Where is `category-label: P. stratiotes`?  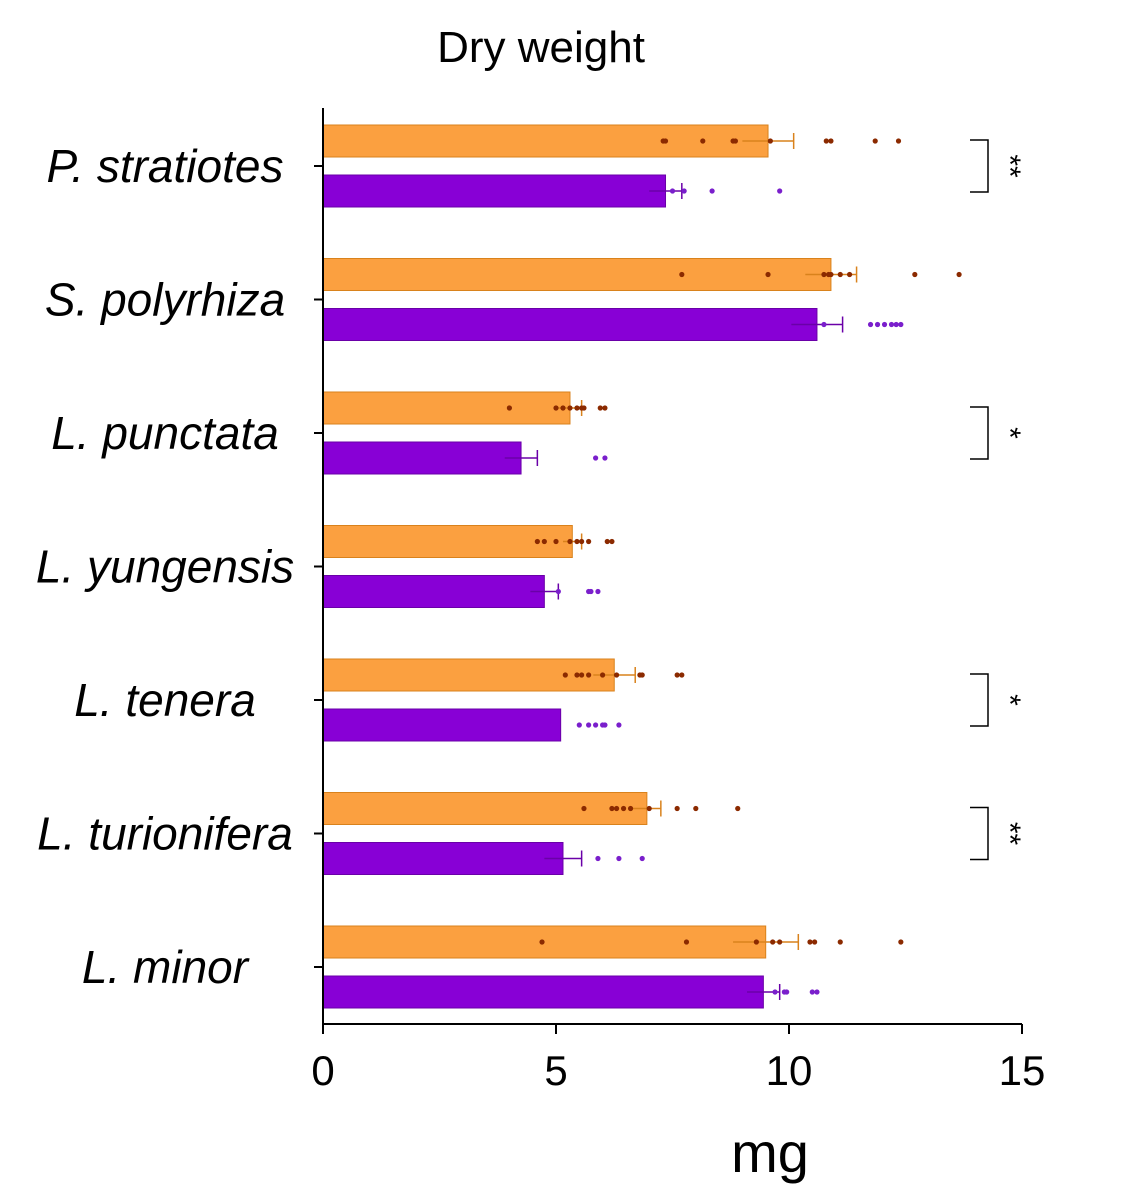
category-label: P. stratiotes is located at coordinates (165, 166).